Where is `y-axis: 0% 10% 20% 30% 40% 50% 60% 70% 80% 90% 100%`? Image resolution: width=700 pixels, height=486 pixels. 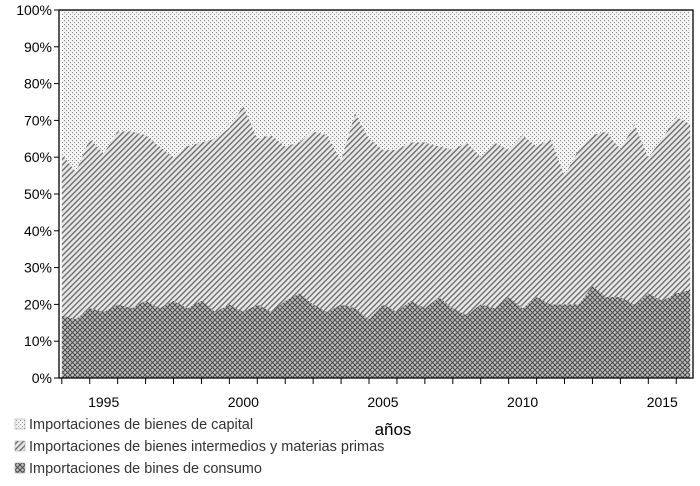
y-axis: 0% 10% 20% 30% 40% 50% 60% 70% 80% 90% 100% is located at coordinates (37, 194).